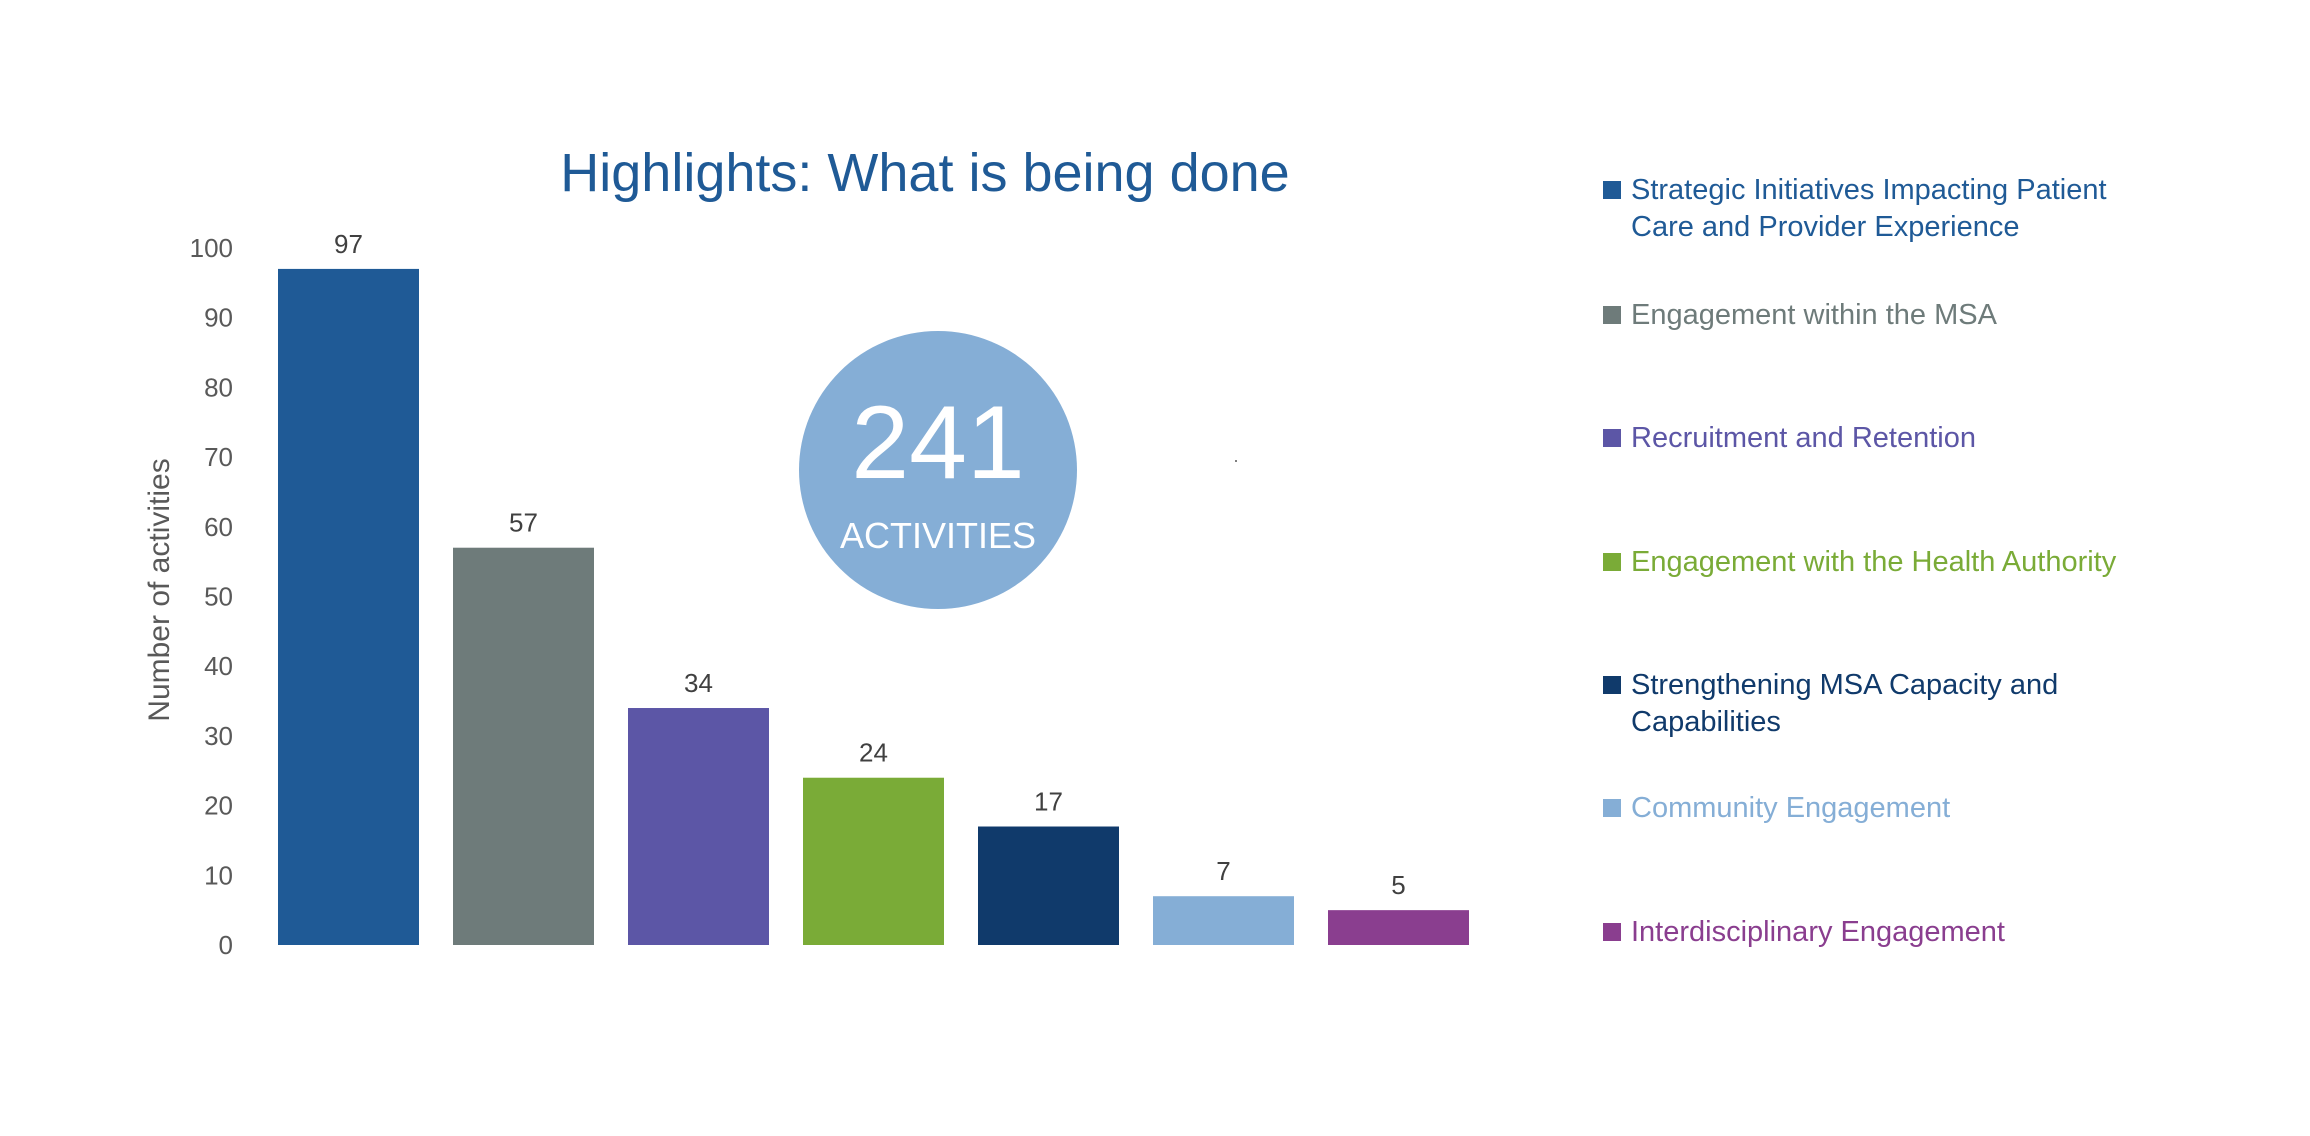 This screenshot has width=2310, height=1136. I want to click on total-activities-number: 241, so click(938, 443).